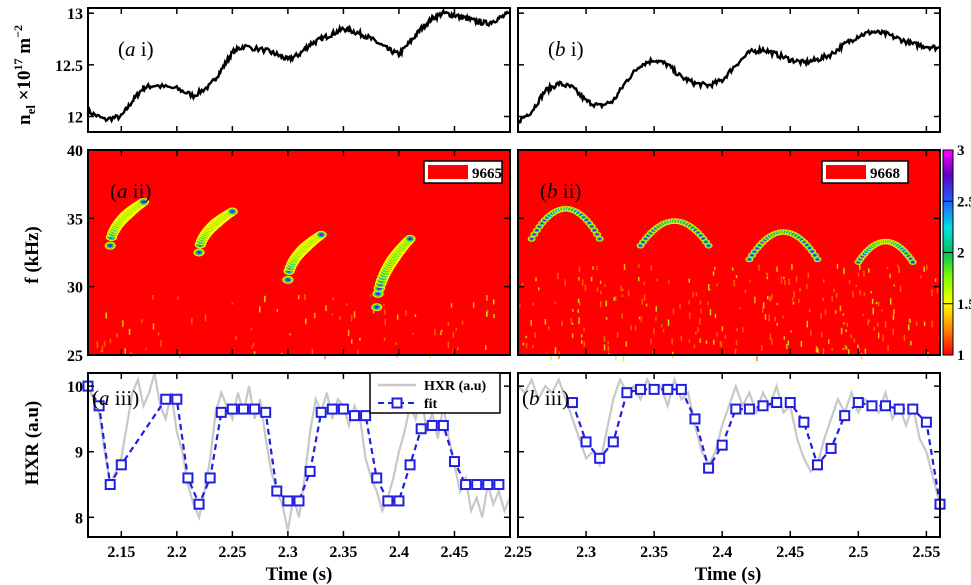  Describe the element at coordinates (790, 552) in the screenshot. I see `x-tick-label: 2.45` at that location.